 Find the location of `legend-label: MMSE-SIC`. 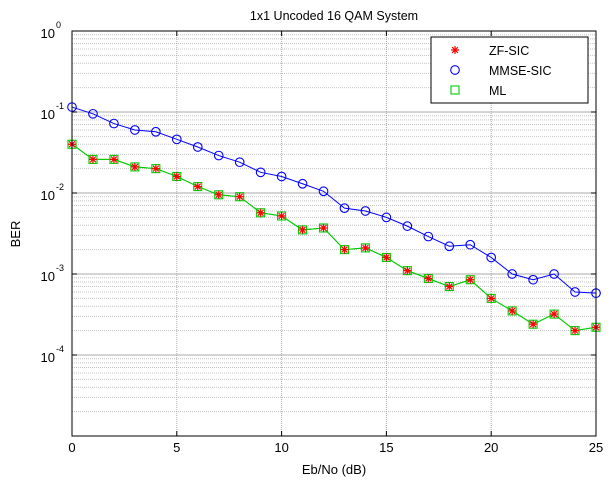

legend-label: MMSE-SIC is located at coordinates (520, 71).